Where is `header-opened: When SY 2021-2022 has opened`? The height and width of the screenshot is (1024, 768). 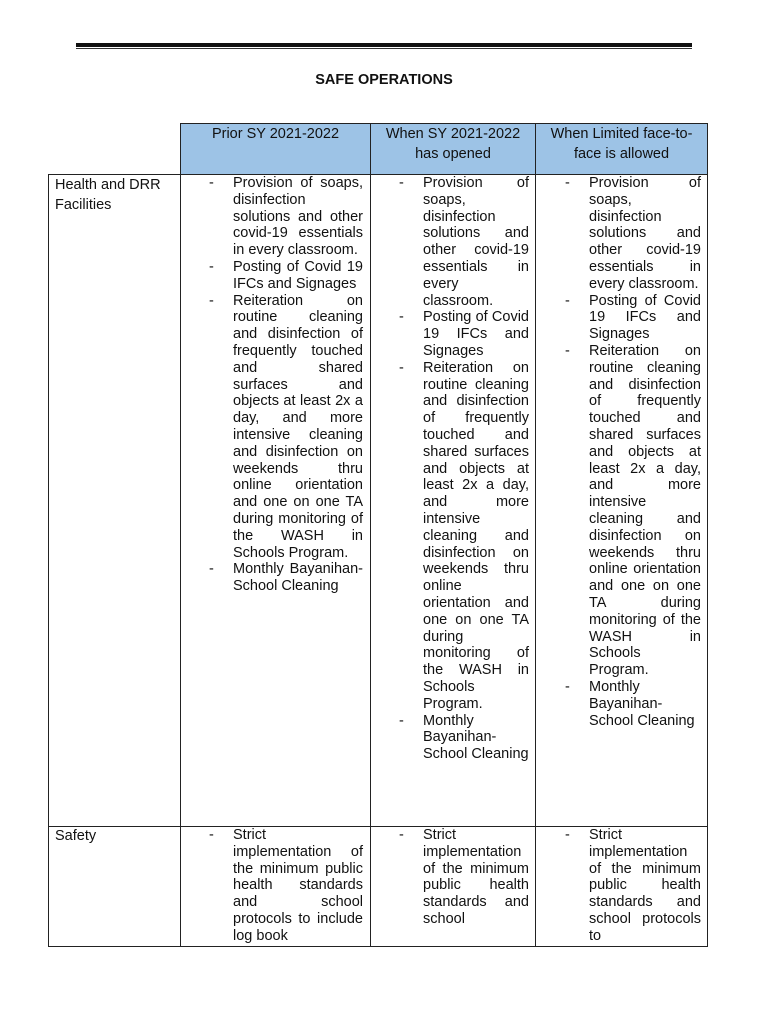
header-opened: When SY 2021-2022 has opened is located at coordinates (453, 149).